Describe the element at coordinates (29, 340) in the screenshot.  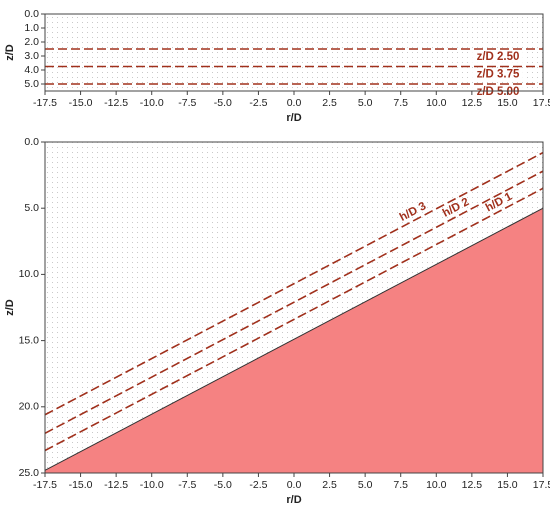
I see `y-tick-label: 15.0` at that location.